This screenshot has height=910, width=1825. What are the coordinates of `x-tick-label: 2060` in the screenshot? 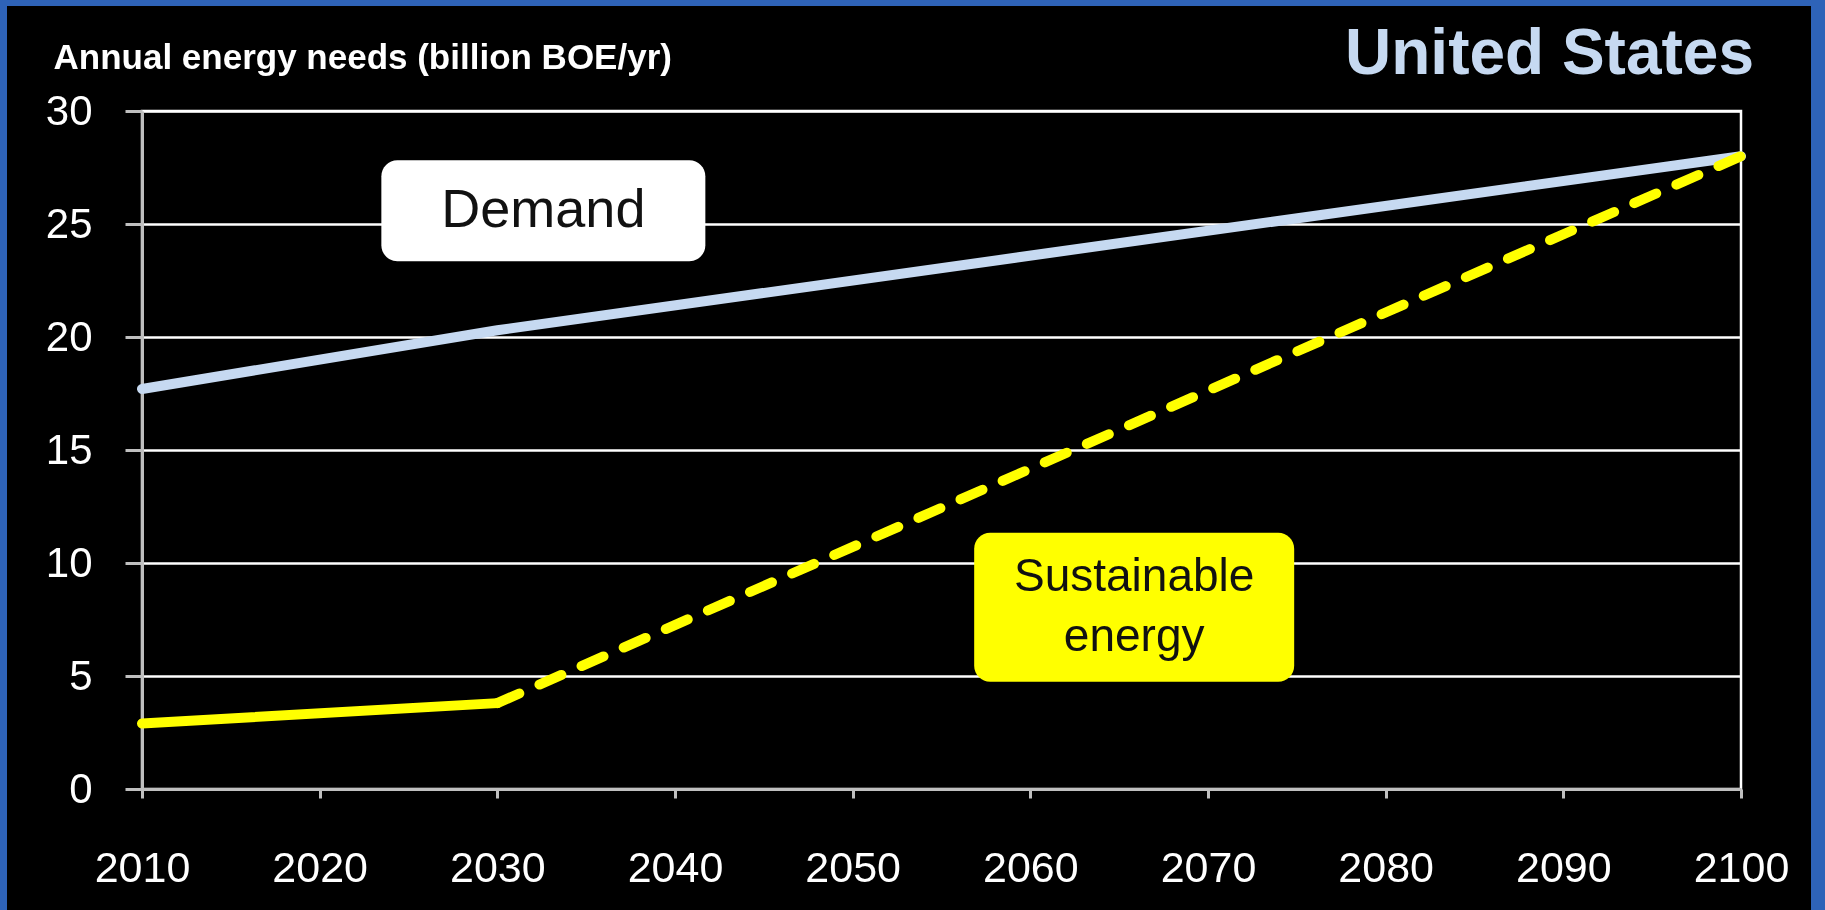 It's located at (1031, 866).